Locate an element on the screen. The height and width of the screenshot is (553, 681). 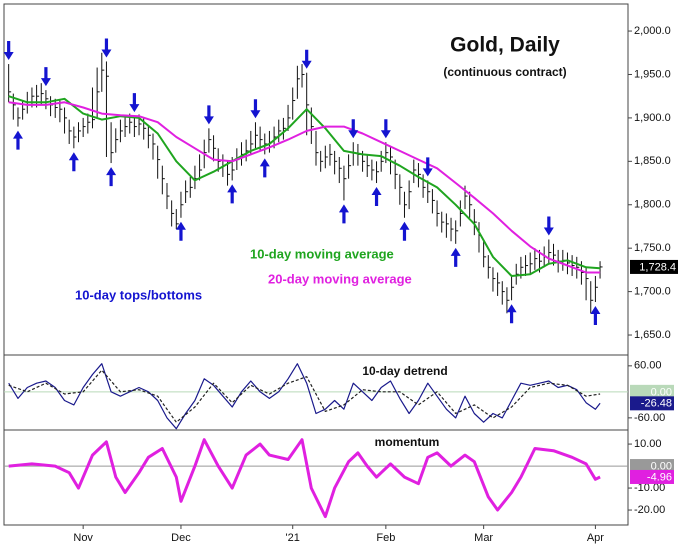
x-tick-label: Feb is located at coordinates (385, 538).